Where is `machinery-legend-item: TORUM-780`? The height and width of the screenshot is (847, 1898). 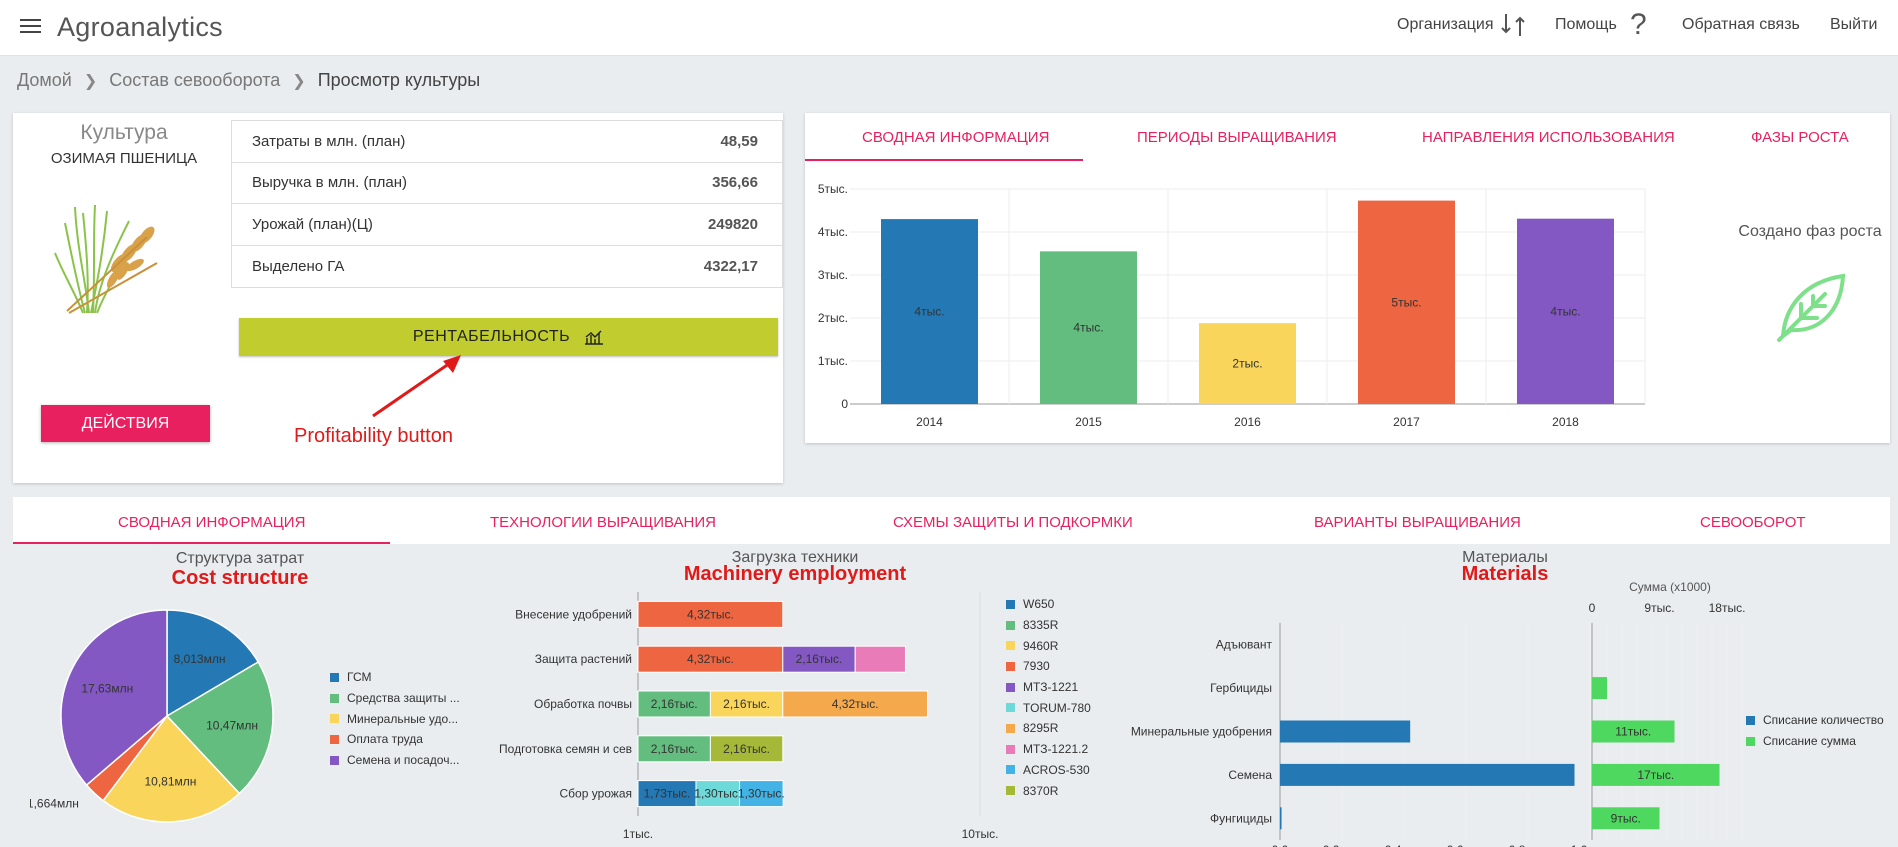
machinery-legend-item: TORUM-780 is located at coordinates (1048, 707).